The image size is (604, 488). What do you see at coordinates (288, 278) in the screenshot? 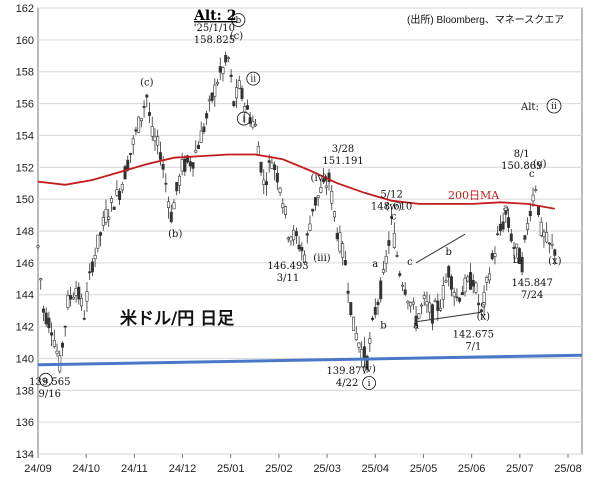
I see `price-annotation: 3/11` at bounding box center [288, 278].